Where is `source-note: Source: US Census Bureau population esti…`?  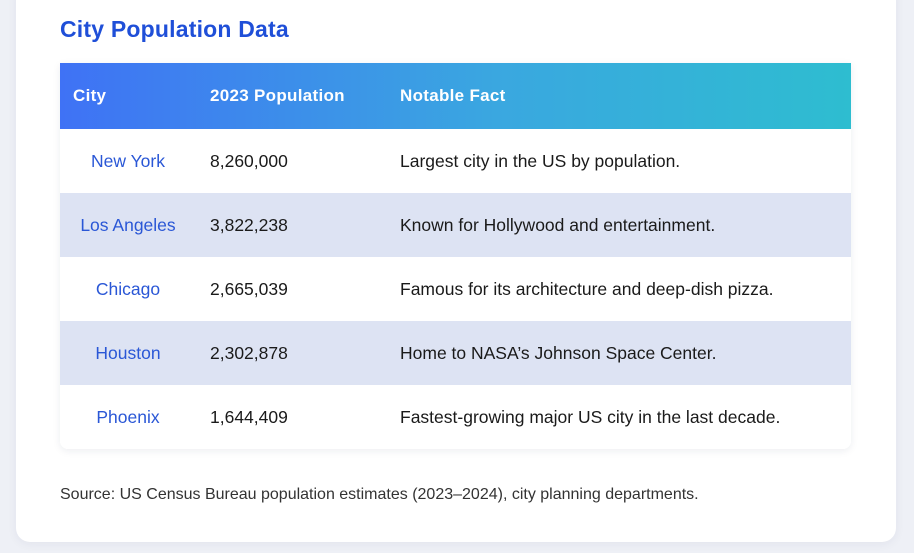
source-note: Source: US Census Bureau population esti… is located at coordinates (379, 494).